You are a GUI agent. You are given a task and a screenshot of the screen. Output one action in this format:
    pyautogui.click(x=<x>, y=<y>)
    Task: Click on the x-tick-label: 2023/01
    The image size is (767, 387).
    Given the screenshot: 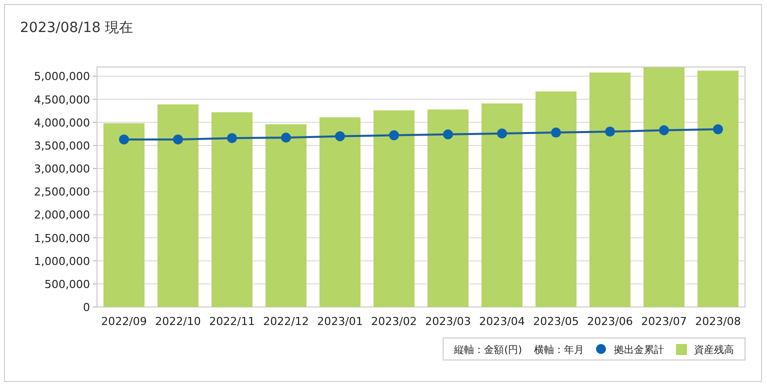 What is the action you would take?
    pyautogui.click(x=340, y=321)
    